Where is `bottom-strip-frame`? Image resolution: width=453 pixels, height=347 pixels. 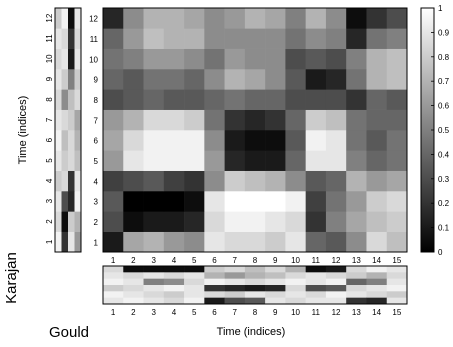 bottom-strip-frame is located at coordinates (255, 285).